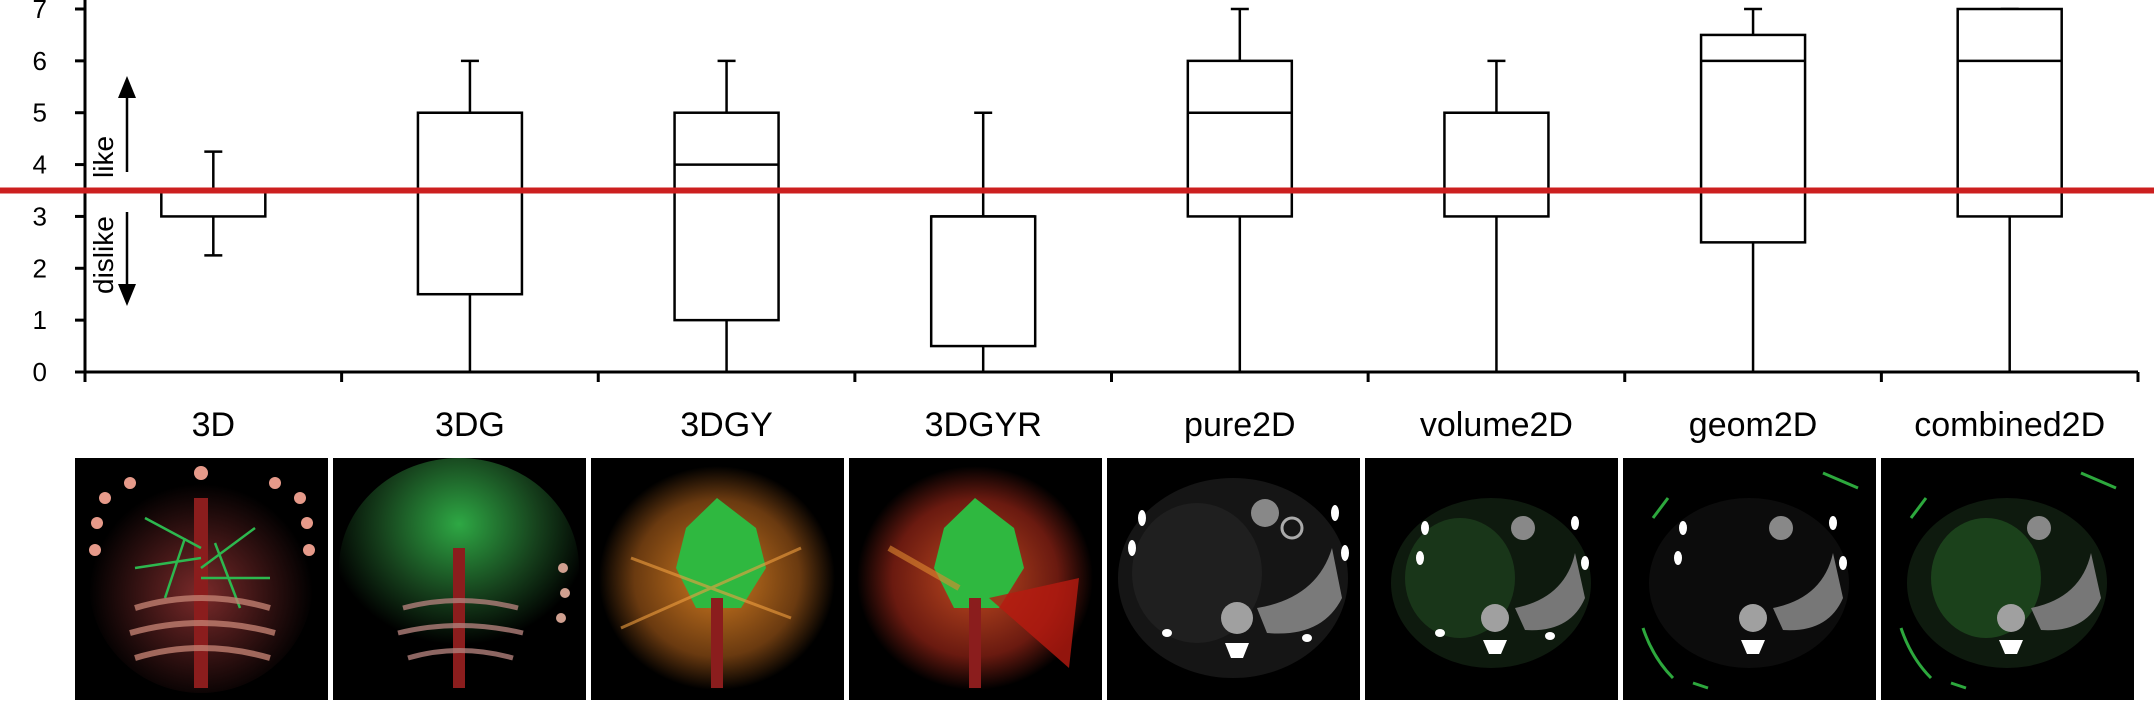 Image resolution: width=2154 pixels, height=705 pixels. What do you see at coordinates (1749, 579) in the screenshot?
I see `thumbnail-geom2d` at bounding box center [1749, 579].